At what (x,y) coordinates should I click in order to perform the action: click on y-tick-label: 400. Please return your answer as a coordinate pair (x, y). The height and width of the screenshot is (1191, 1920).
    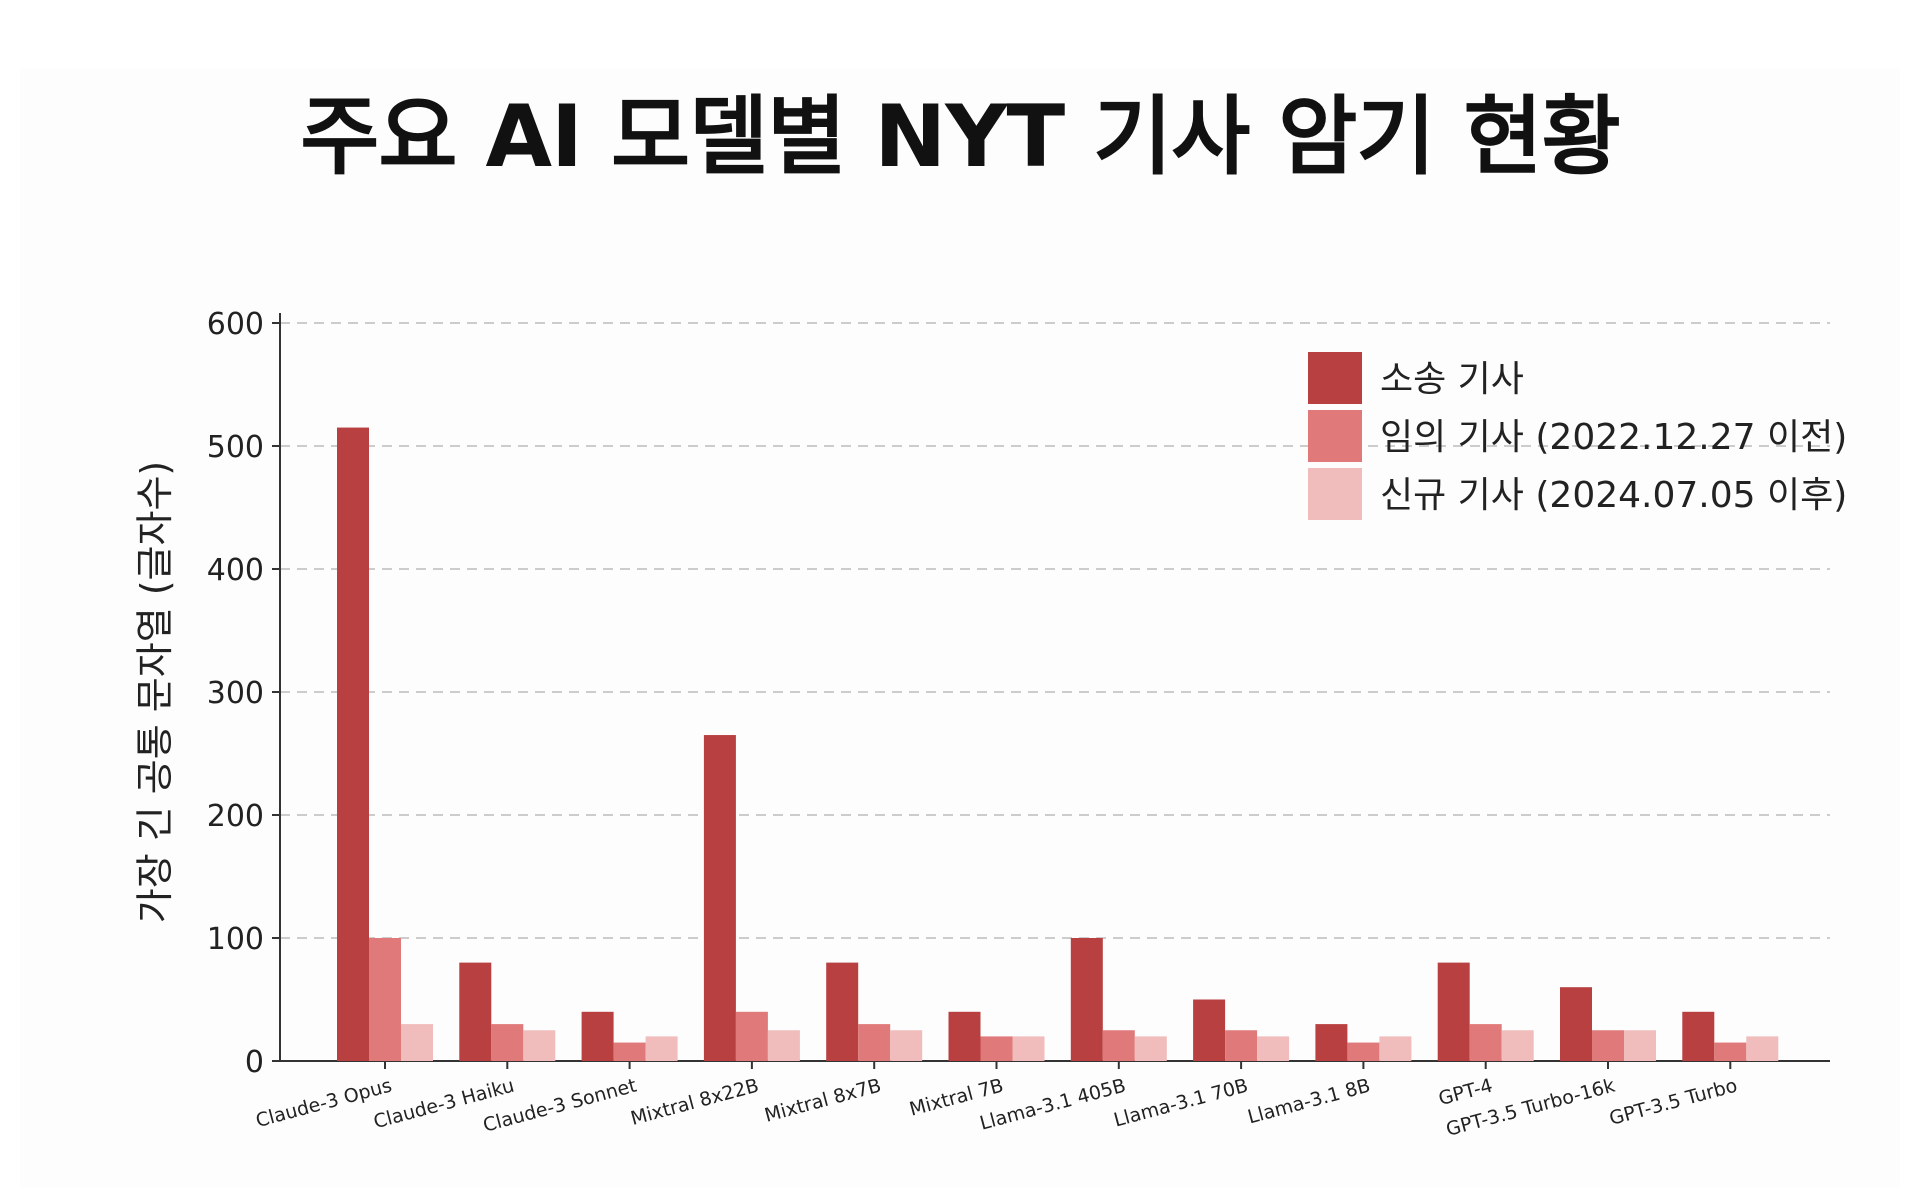
    Looking at the image, I should click on (235, 570).